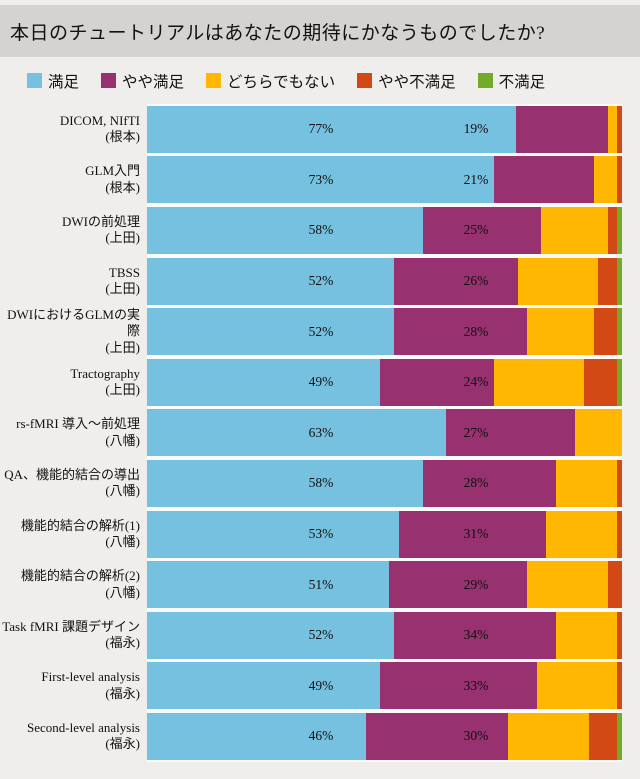 This screenshot has width=640, height=779. Describe the element at coordinates (53, 81) in the screenshot. I see `legend-item: 満足` at that location.